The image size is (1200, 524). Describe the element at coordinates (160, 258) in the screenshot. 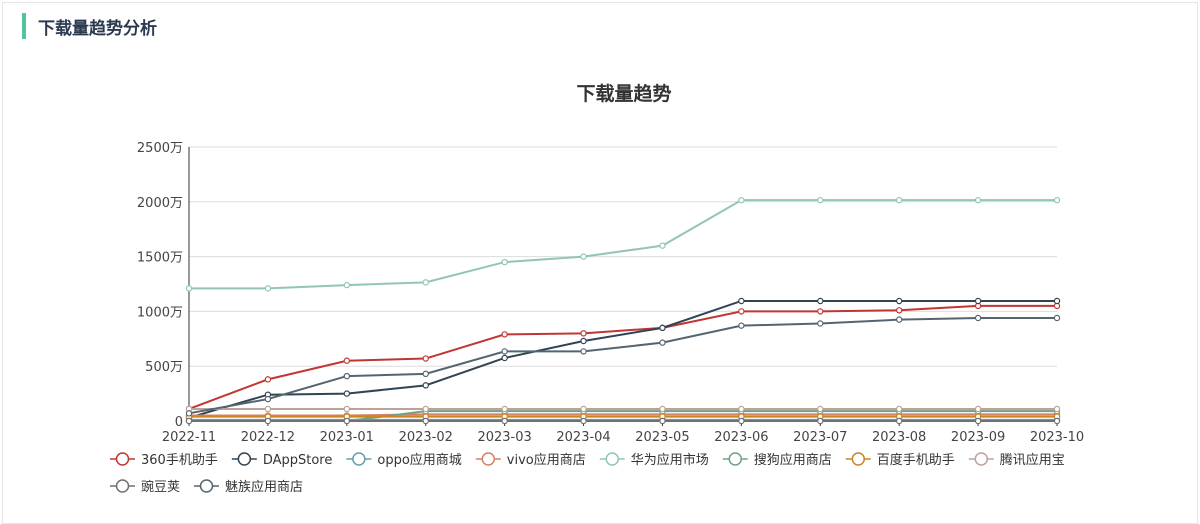

I see `y-tick-label: 1500万` at that location.